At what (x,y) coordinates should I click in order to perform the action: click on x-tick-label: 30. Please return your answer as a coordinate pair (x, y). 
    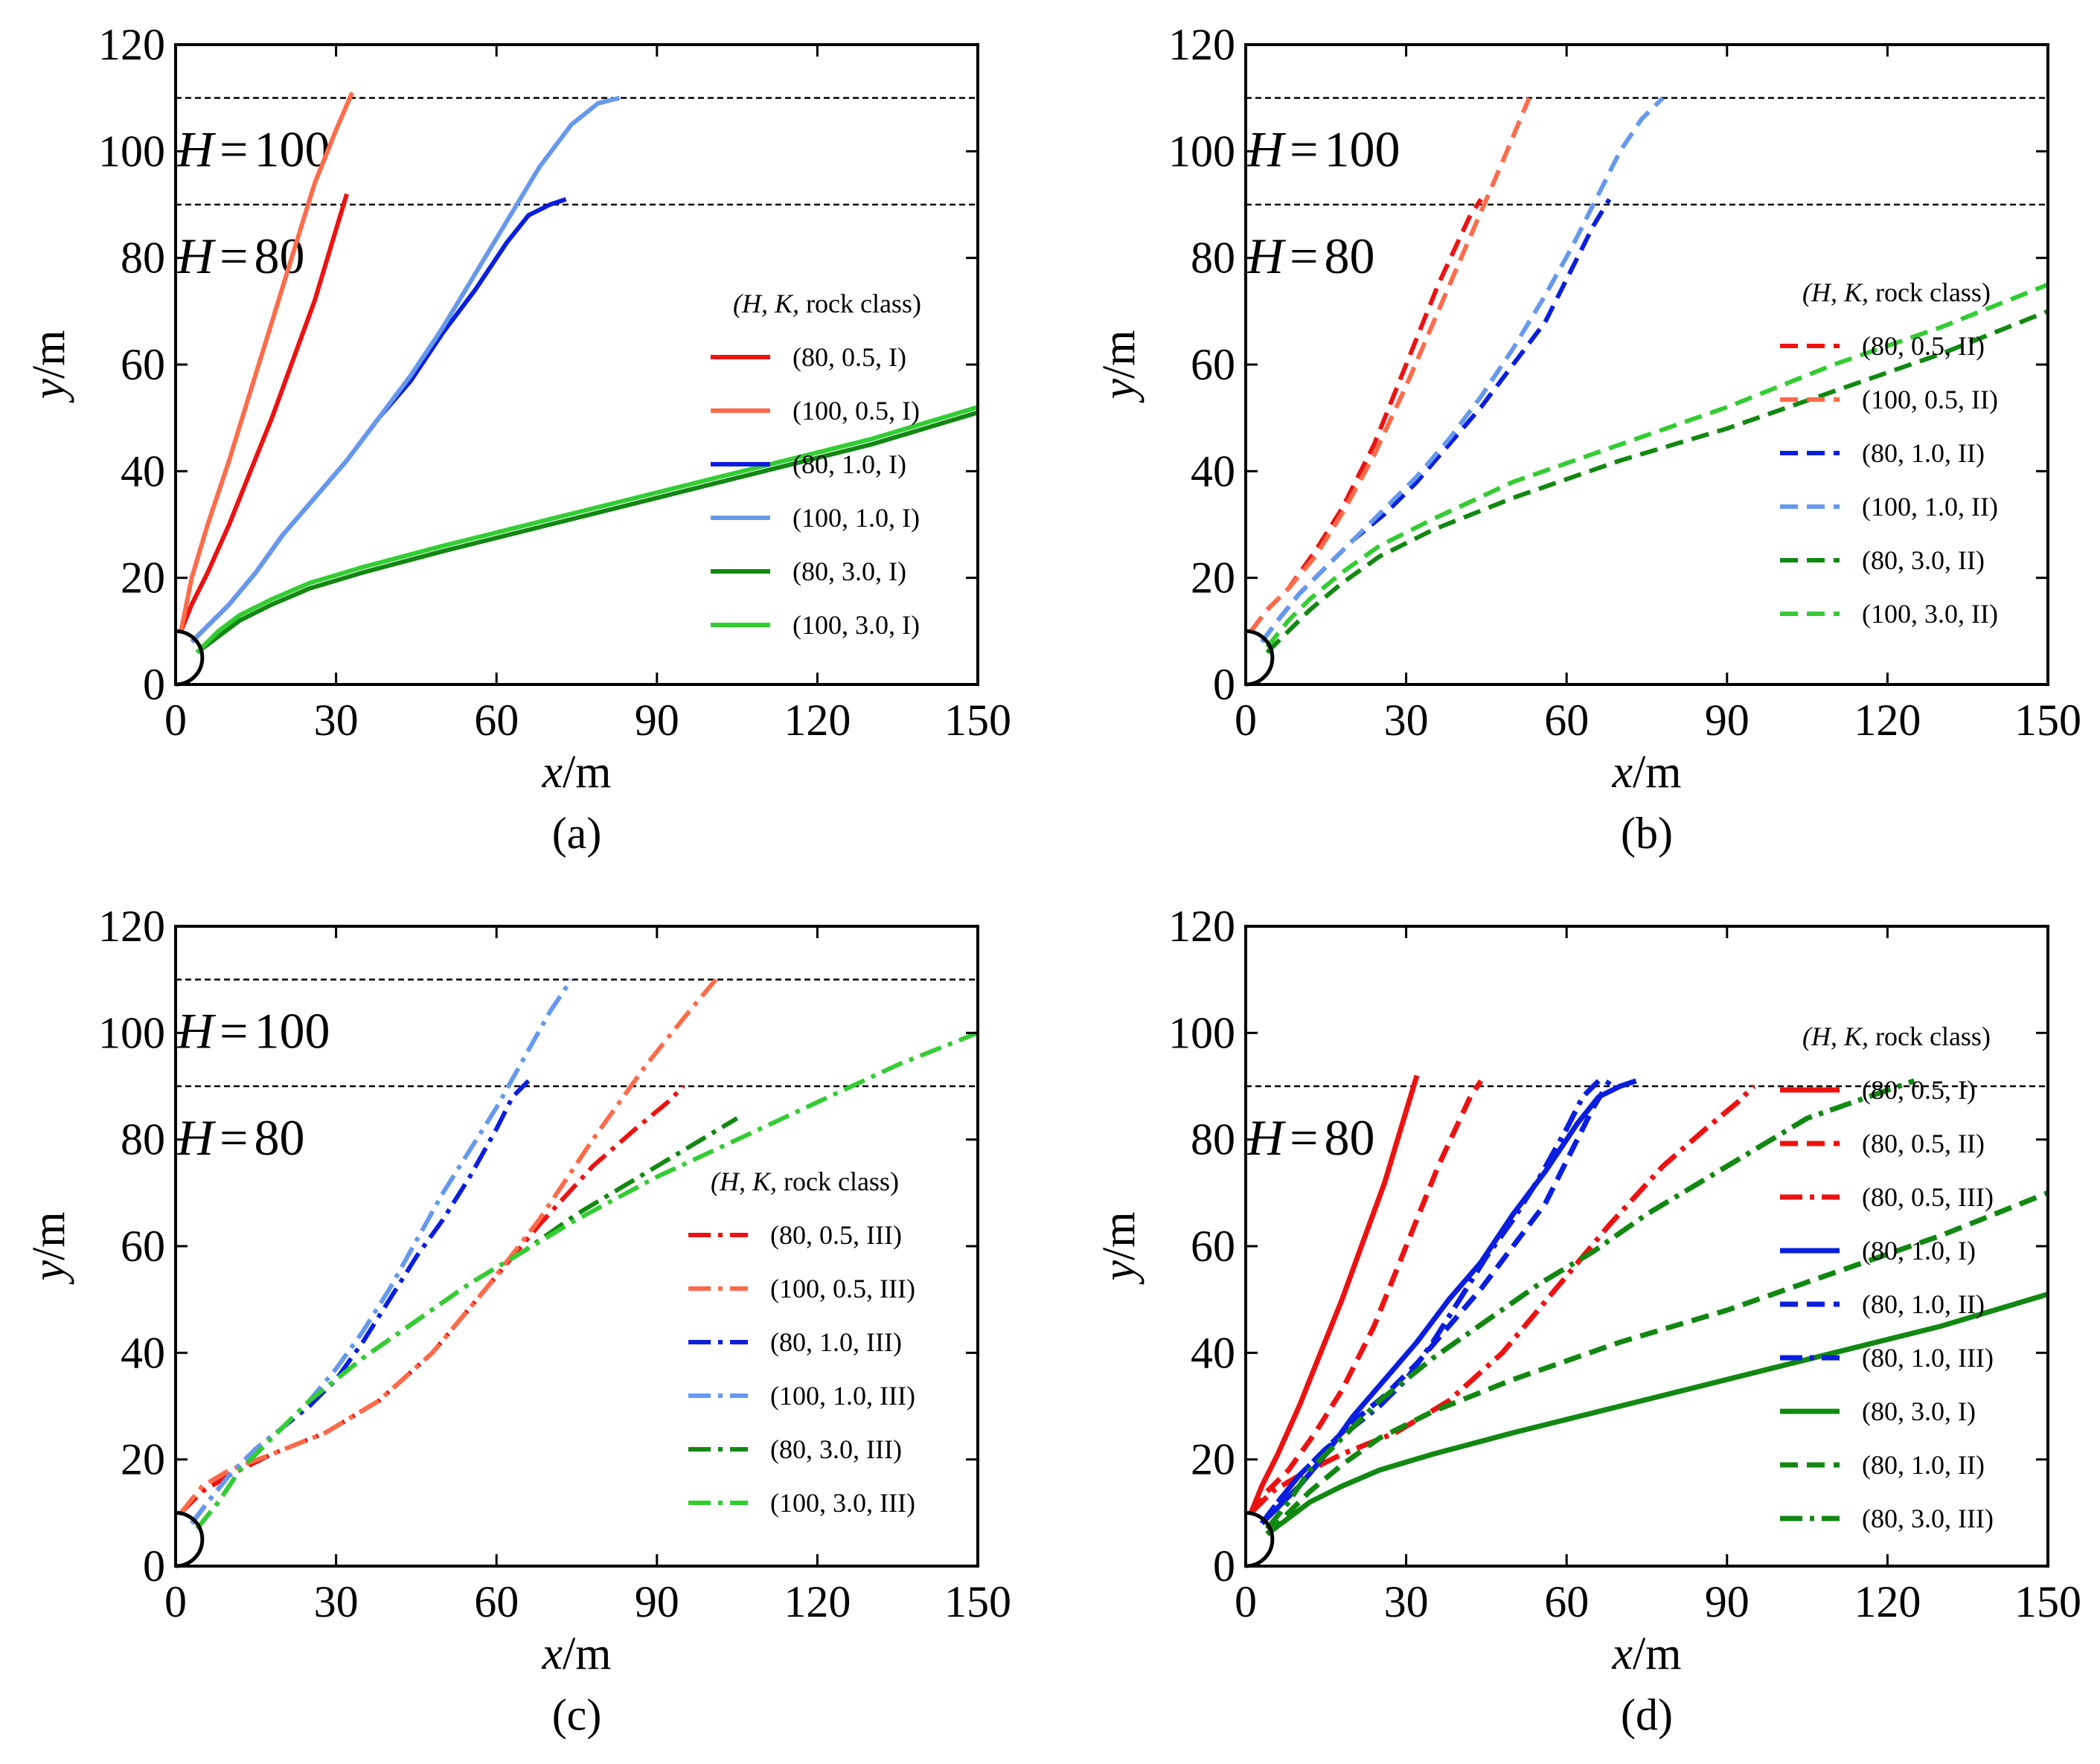
    Looking at the image, I should click on (1406, 720).